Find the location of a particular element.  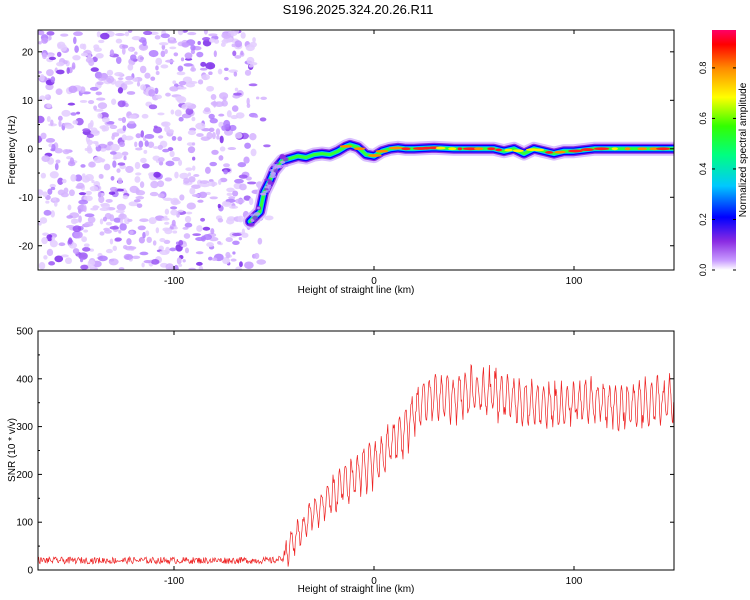

y-tick-label: 10 is located at coordinates (28, 101).